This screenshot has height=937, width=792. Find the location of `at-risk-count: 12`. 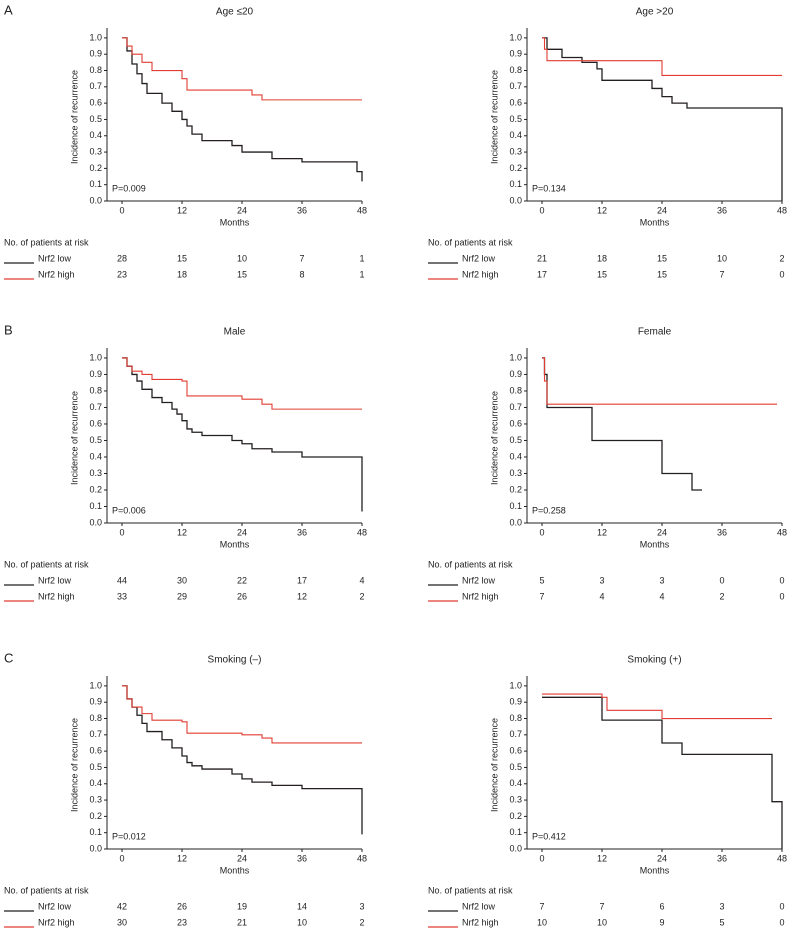

at-risk-count: 12 is located at coordinates (302, 596).